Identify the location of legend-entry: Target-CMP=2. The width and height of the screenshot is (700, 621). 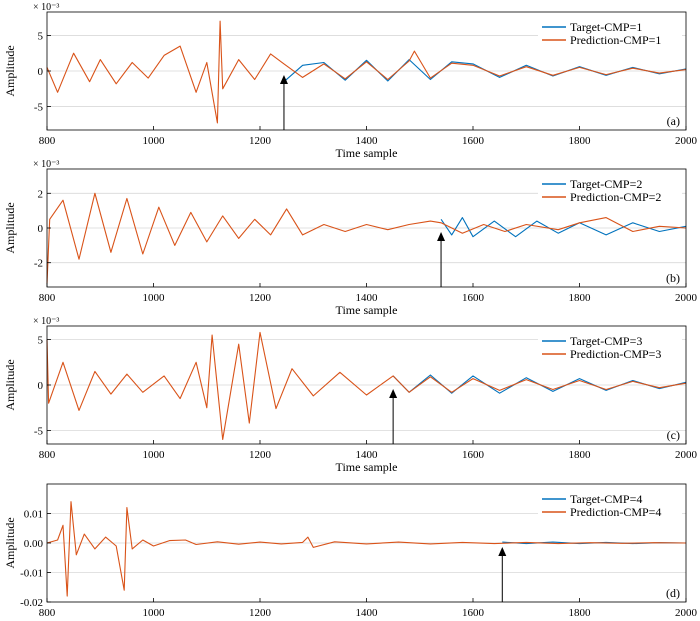
(606, 184).